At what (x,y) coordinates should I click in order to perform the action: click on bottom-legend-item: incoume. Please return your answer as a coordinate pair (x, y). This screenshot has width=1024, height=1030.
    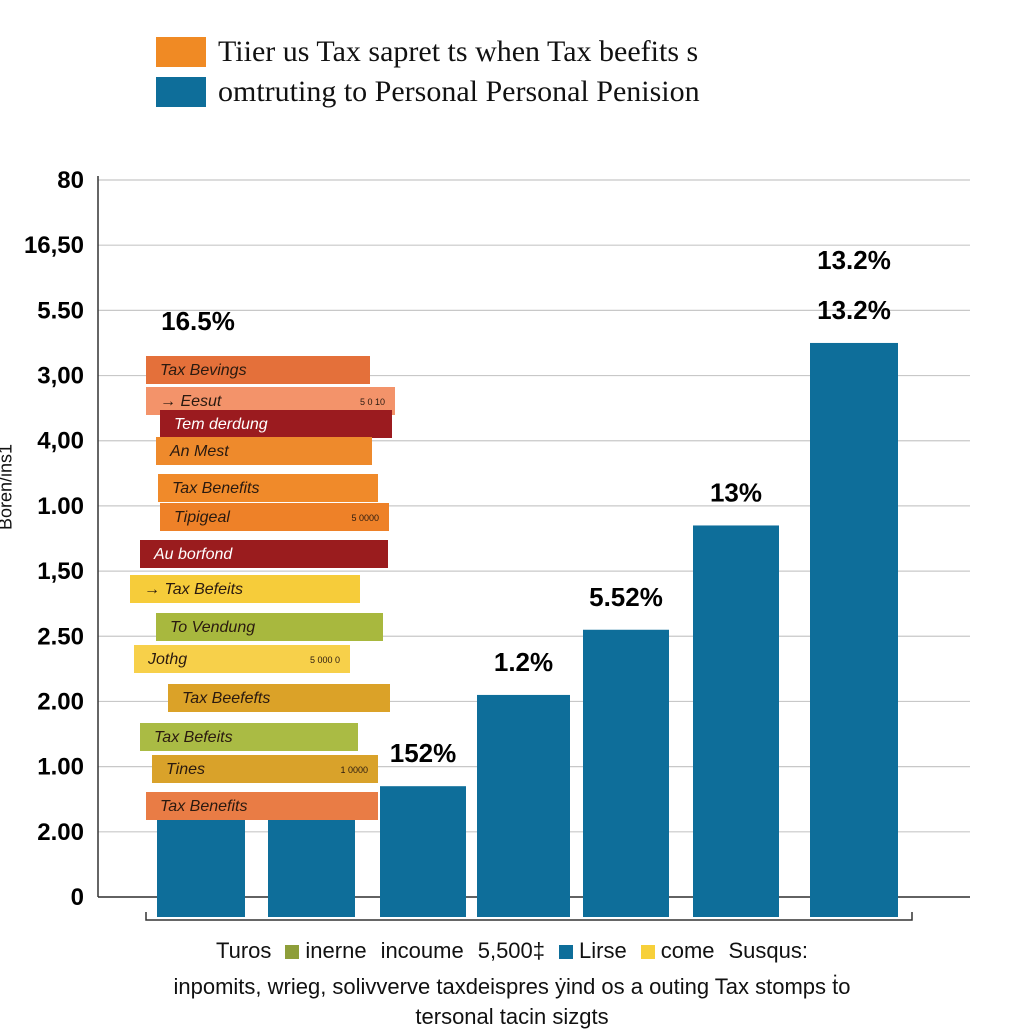
    Looking at the image, I should click on (422, 951).